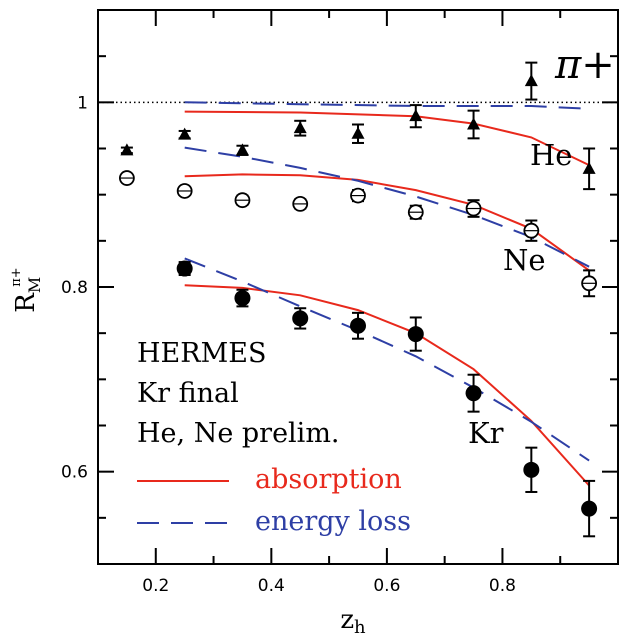 The width and height of the screenshot is (631, 634). I want to click on curve-ne-absorption, so click(387, 222).